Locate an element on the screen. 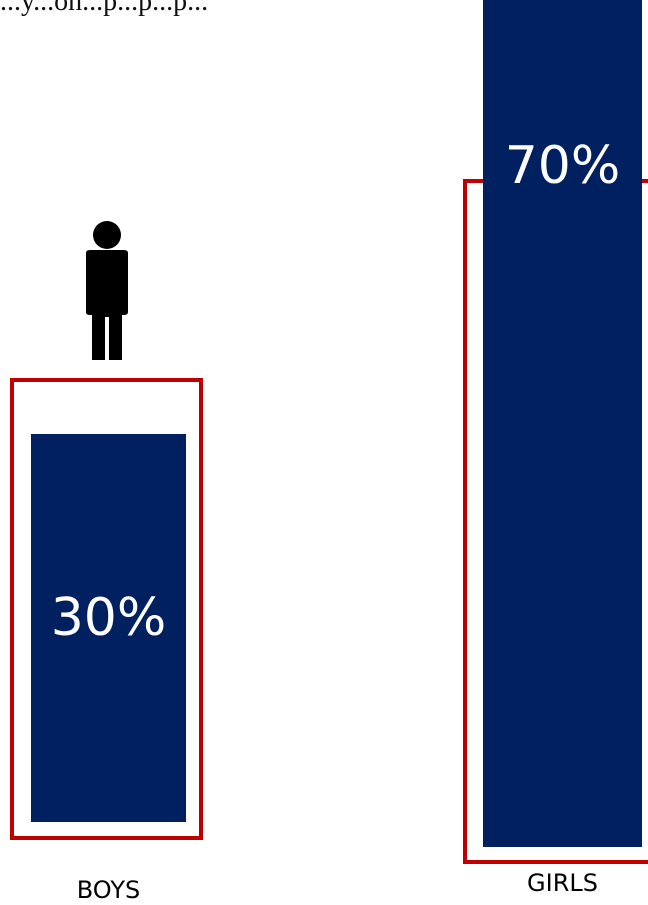 The image size is (648, 905). bar-boys-value-label: 30% is located at coordinates (108, 618).